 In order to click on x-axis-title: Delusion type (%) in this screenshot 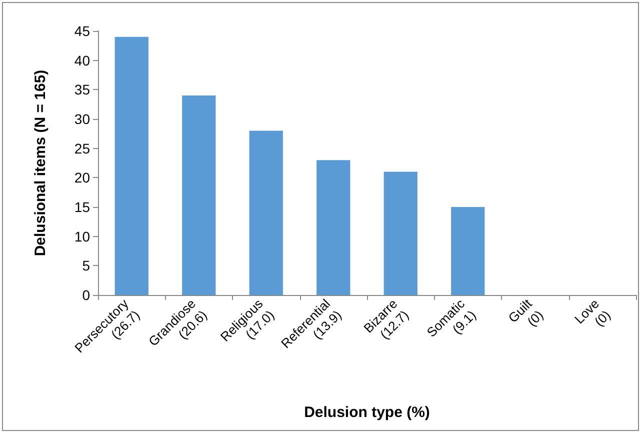, I will do `click(367, 412)`.